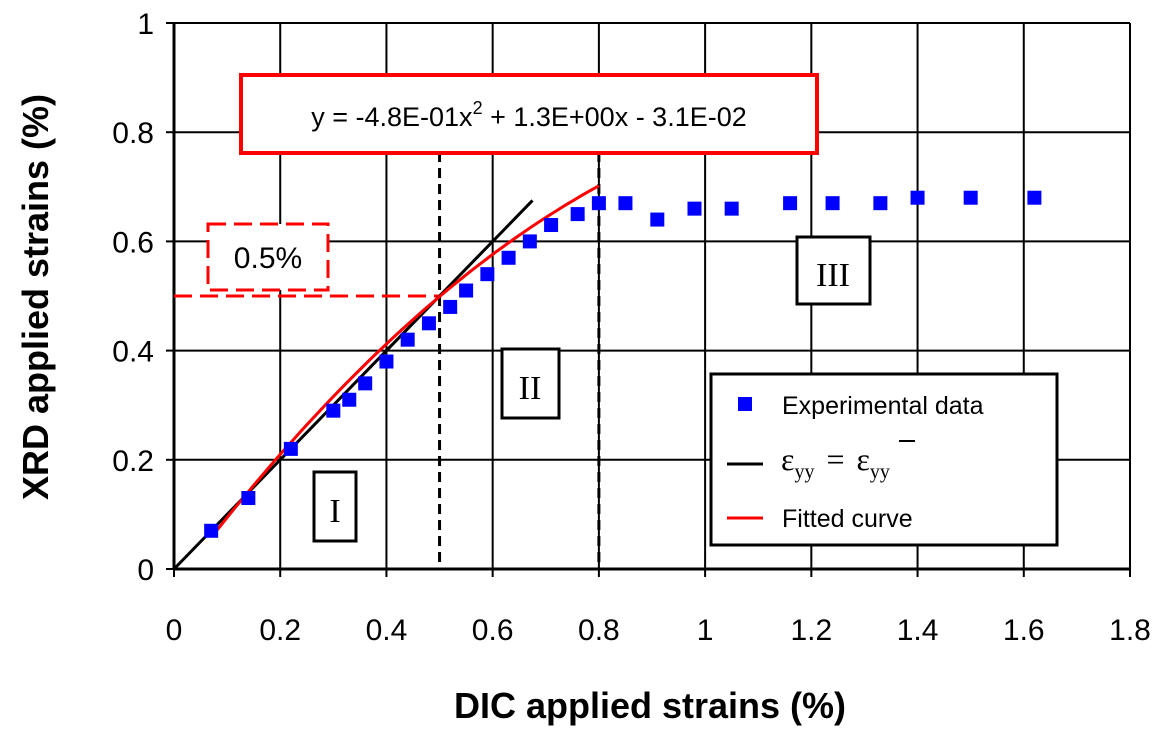  I want to click on legend-label-experimental: Experimental data, so click(883, 406).